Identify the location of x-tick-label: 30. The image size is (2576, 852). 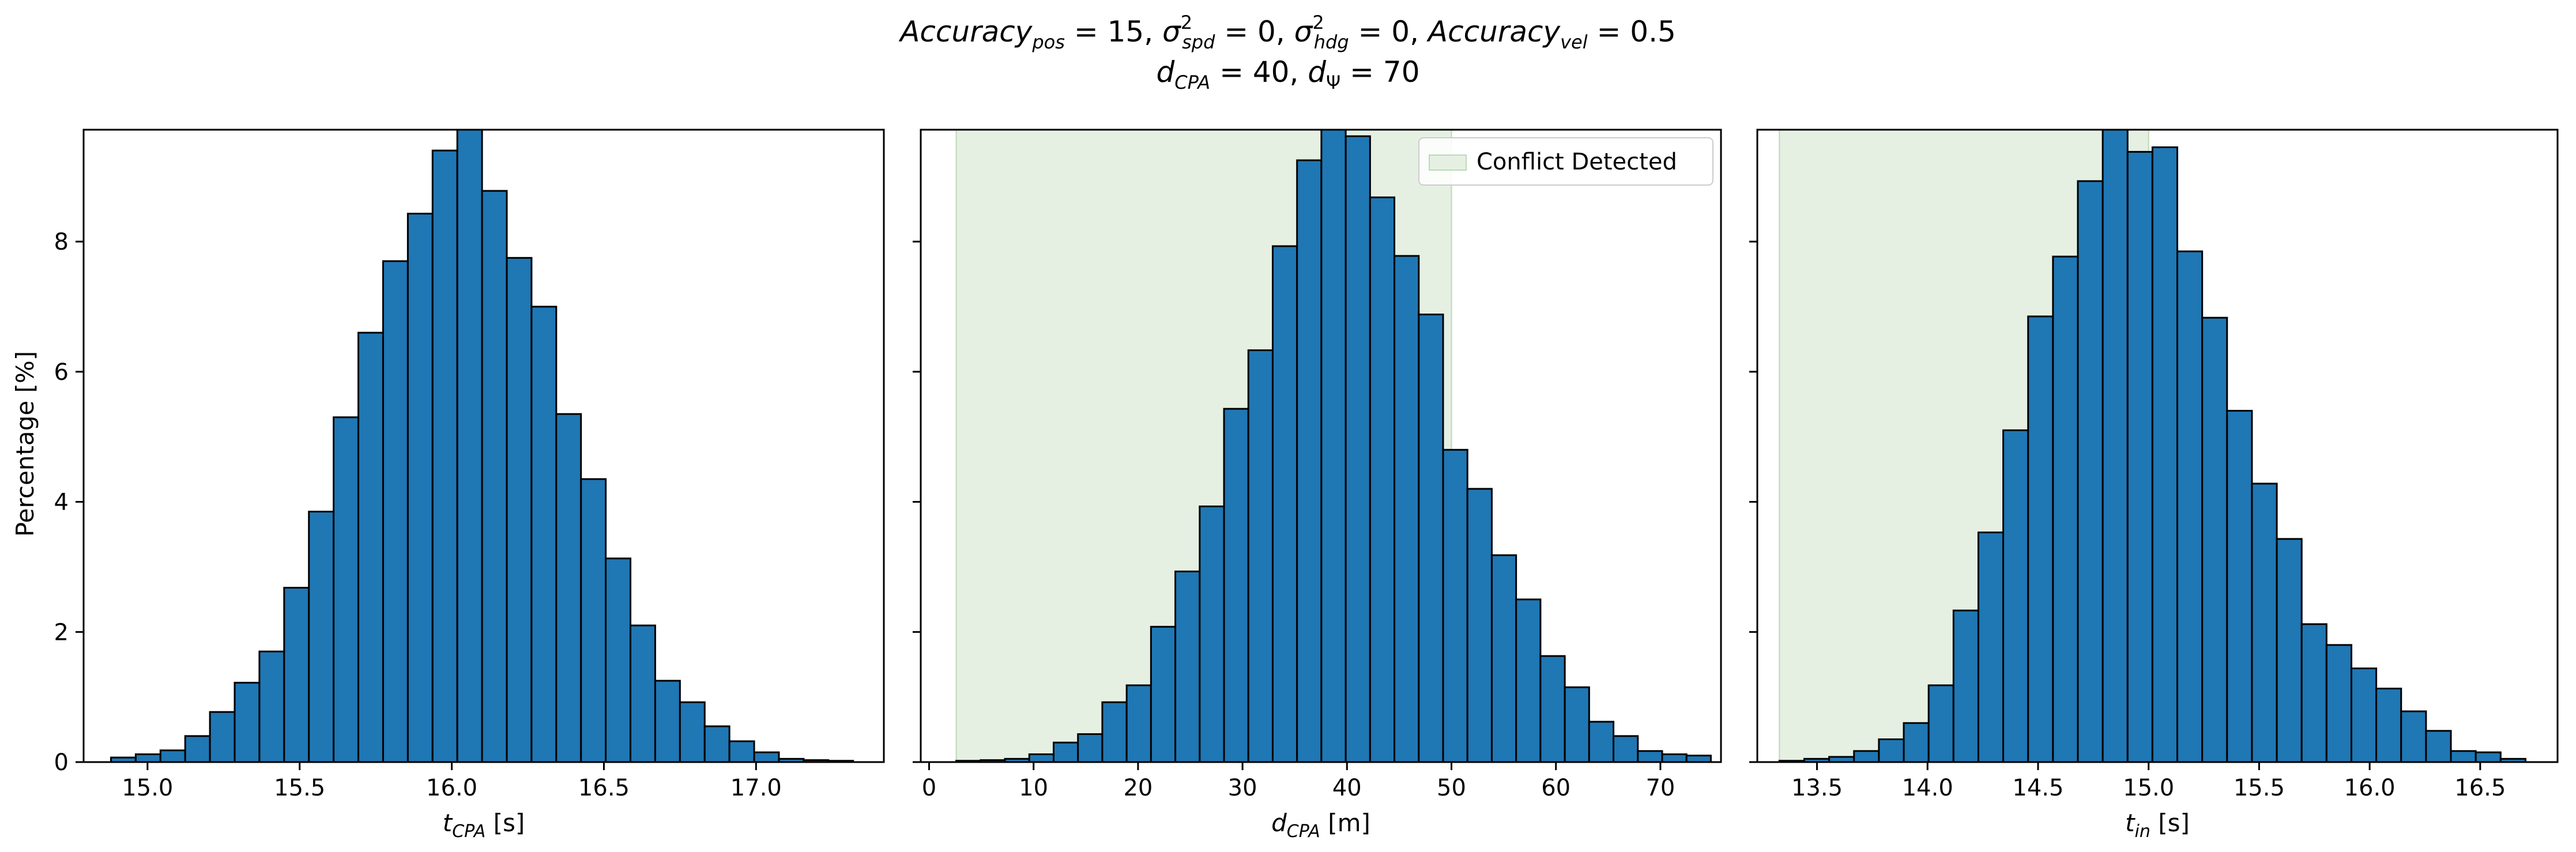
(1242, 788).